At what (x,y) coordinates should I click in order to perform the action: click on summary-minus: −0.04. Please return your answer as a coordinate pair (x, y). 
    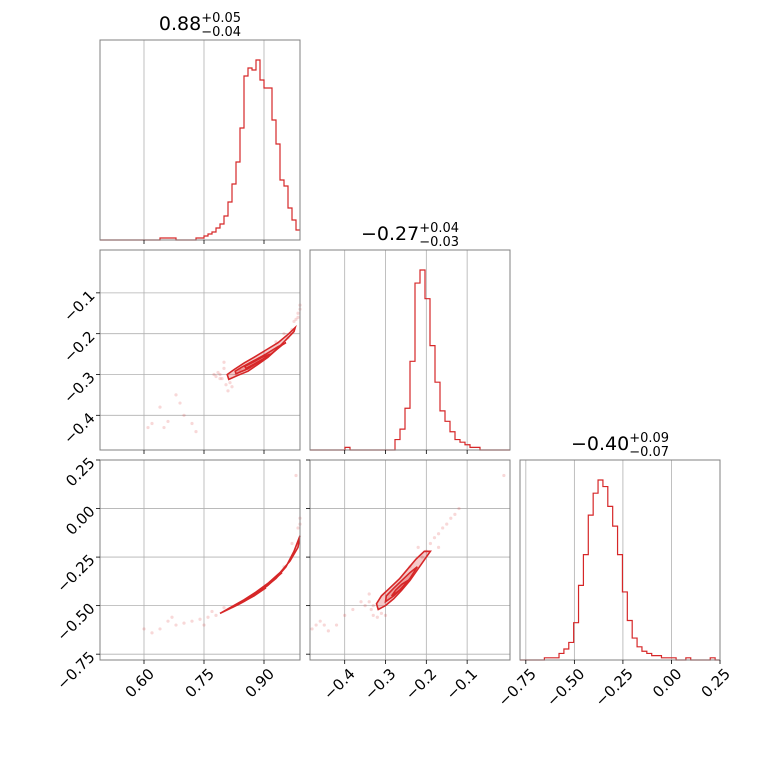
    Looking at the image, I should click on (221, 32).